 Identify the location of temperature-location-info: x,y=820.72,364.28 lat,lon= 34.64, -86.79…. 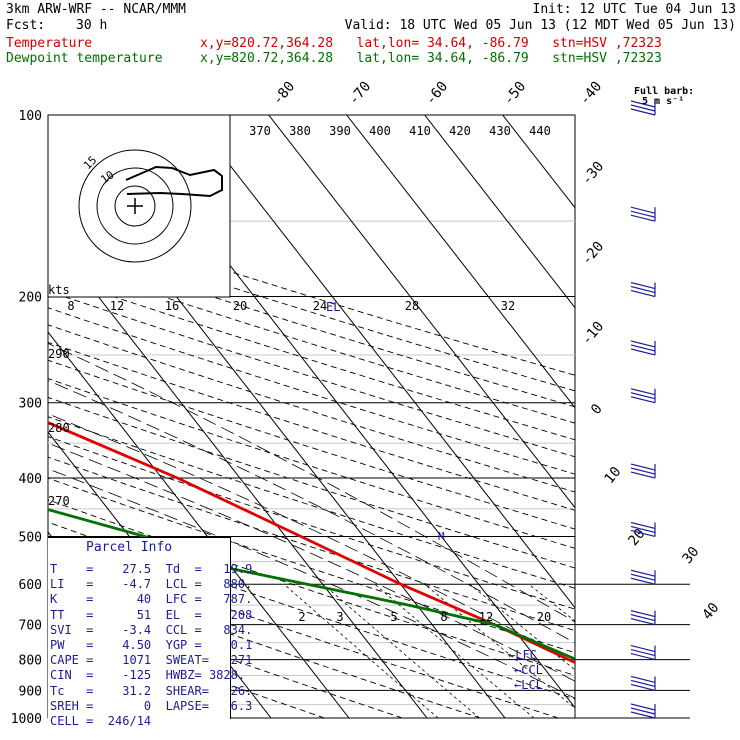
(431, 43).